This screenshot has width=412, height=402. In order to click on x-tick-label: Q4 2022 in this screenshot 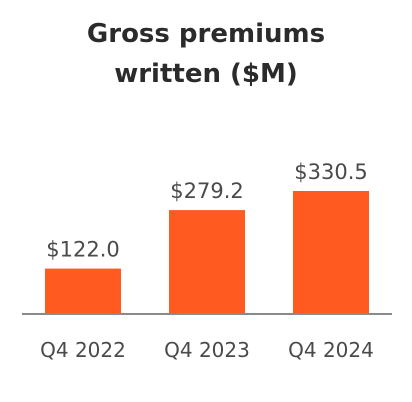, I will do `click(83, 350)`.